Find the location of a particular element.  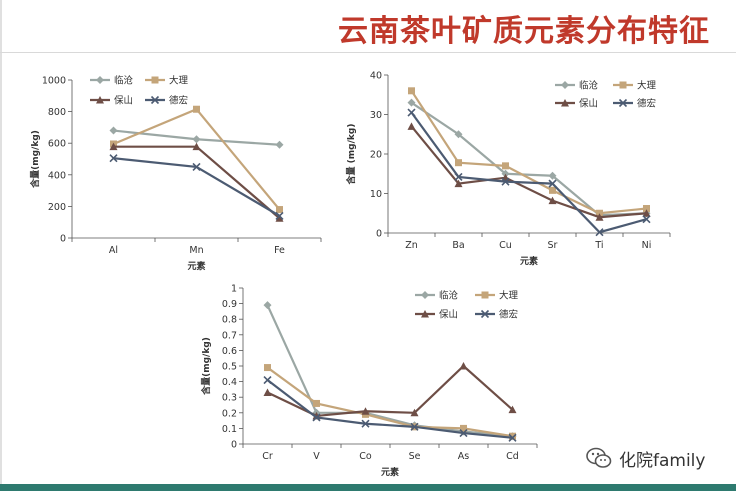

y-tick-label: 1 is located at coordinates (234, 289).